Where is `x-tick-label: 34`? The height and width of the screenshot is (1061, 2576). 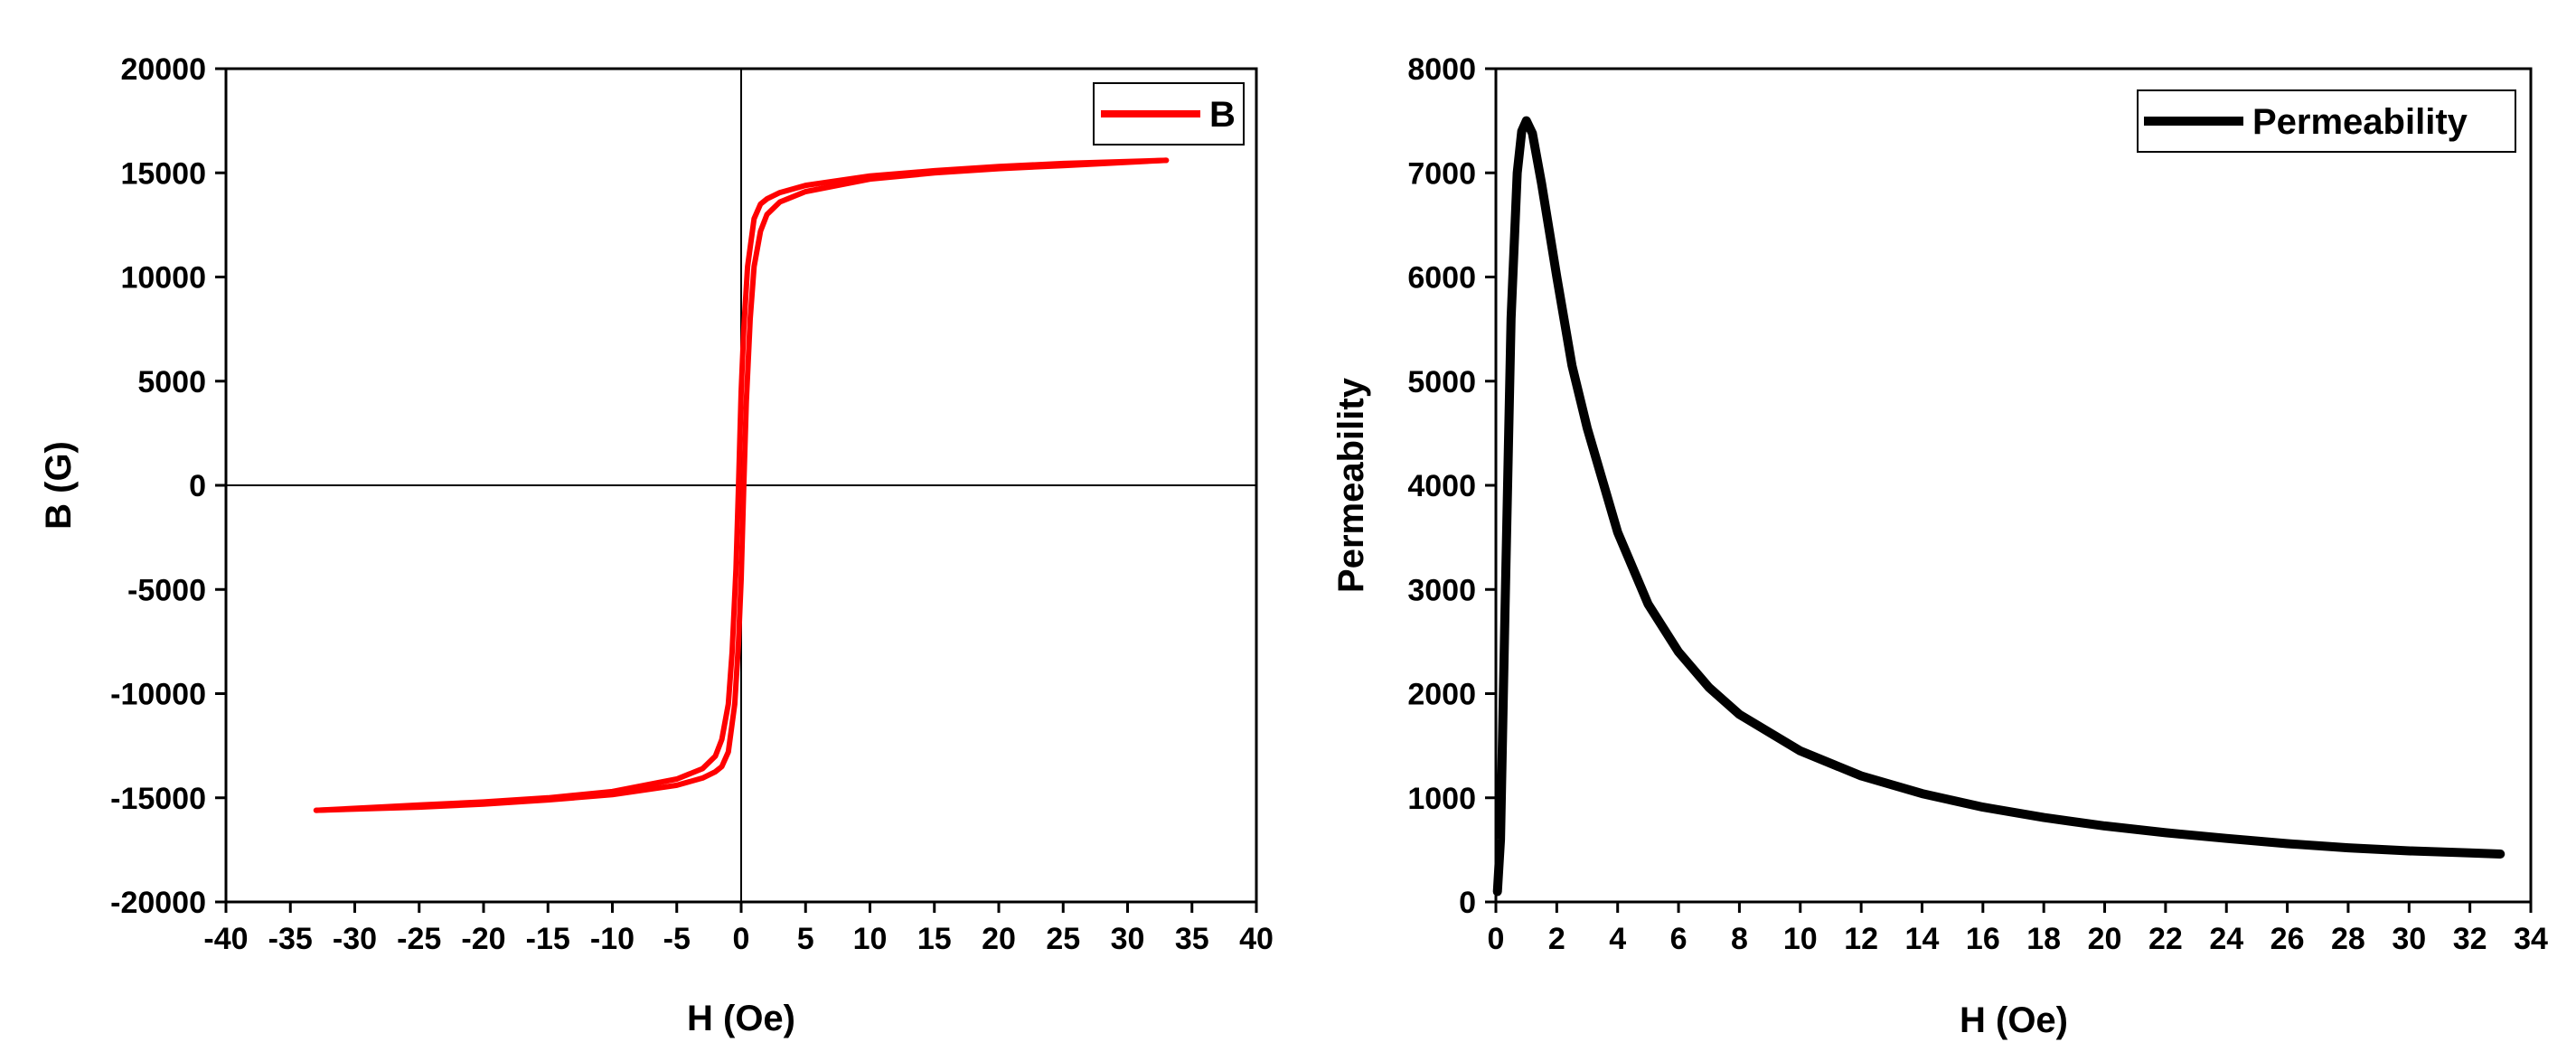
x-tick-label: 34 is located at coordinates (2531, 939).